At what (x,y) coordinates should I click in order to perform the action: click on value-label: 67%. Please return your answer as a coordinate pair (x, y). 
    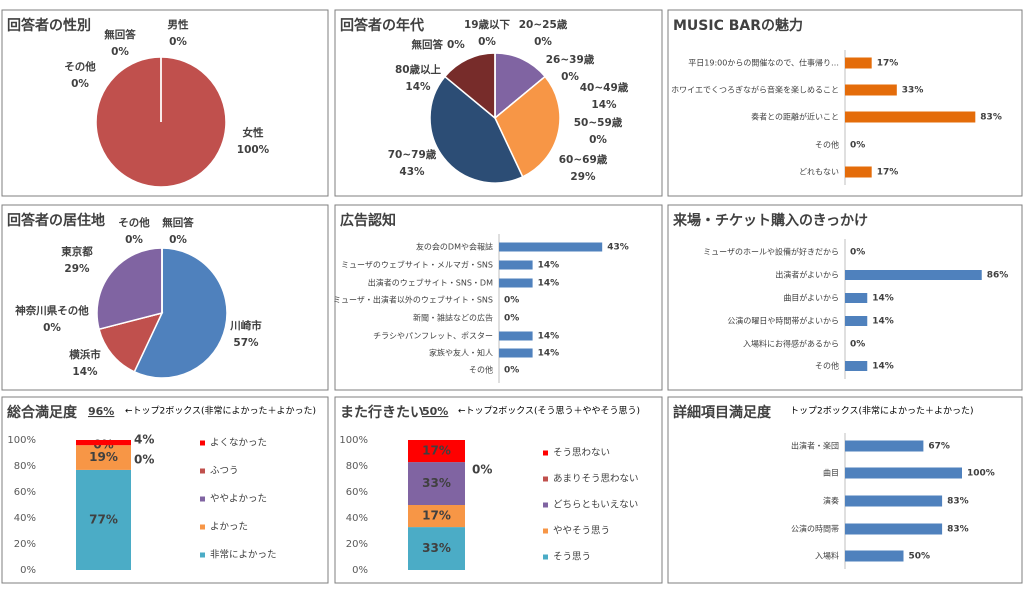
    Looking at the image, I should click on (939, 447).